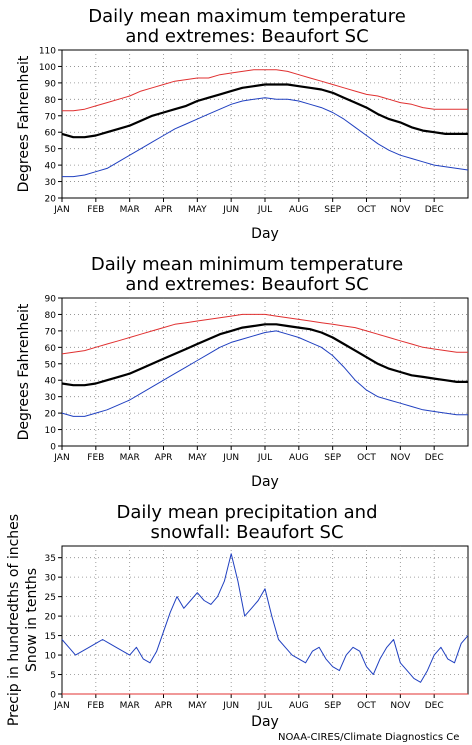 Image resolution: width=472 pixels, height=745 pixels. Describe the element at coordinates (47, 52) in the screenshot. I see `y-tick-label: 110` at that location.